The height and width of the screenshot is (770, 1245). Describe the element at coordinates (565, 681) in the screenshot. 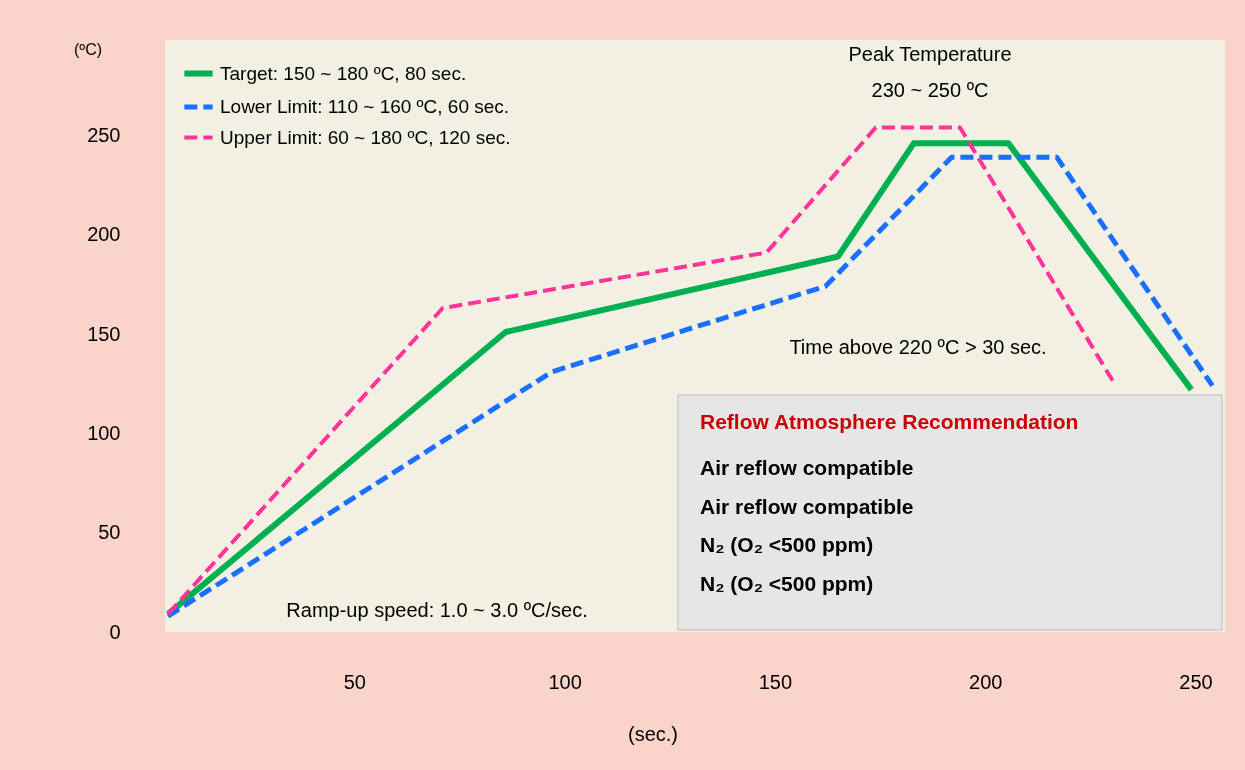

I see `x-tick-label: 100` at that location.